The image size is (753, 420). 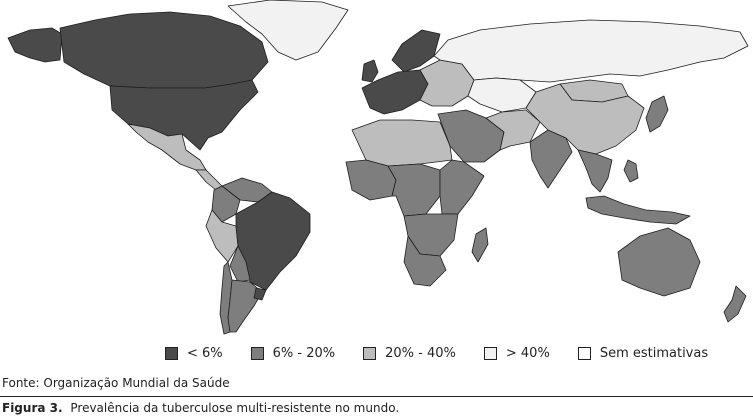 I want to click on legend-item-light: 20% - 40%, so click(x=409, y=353).